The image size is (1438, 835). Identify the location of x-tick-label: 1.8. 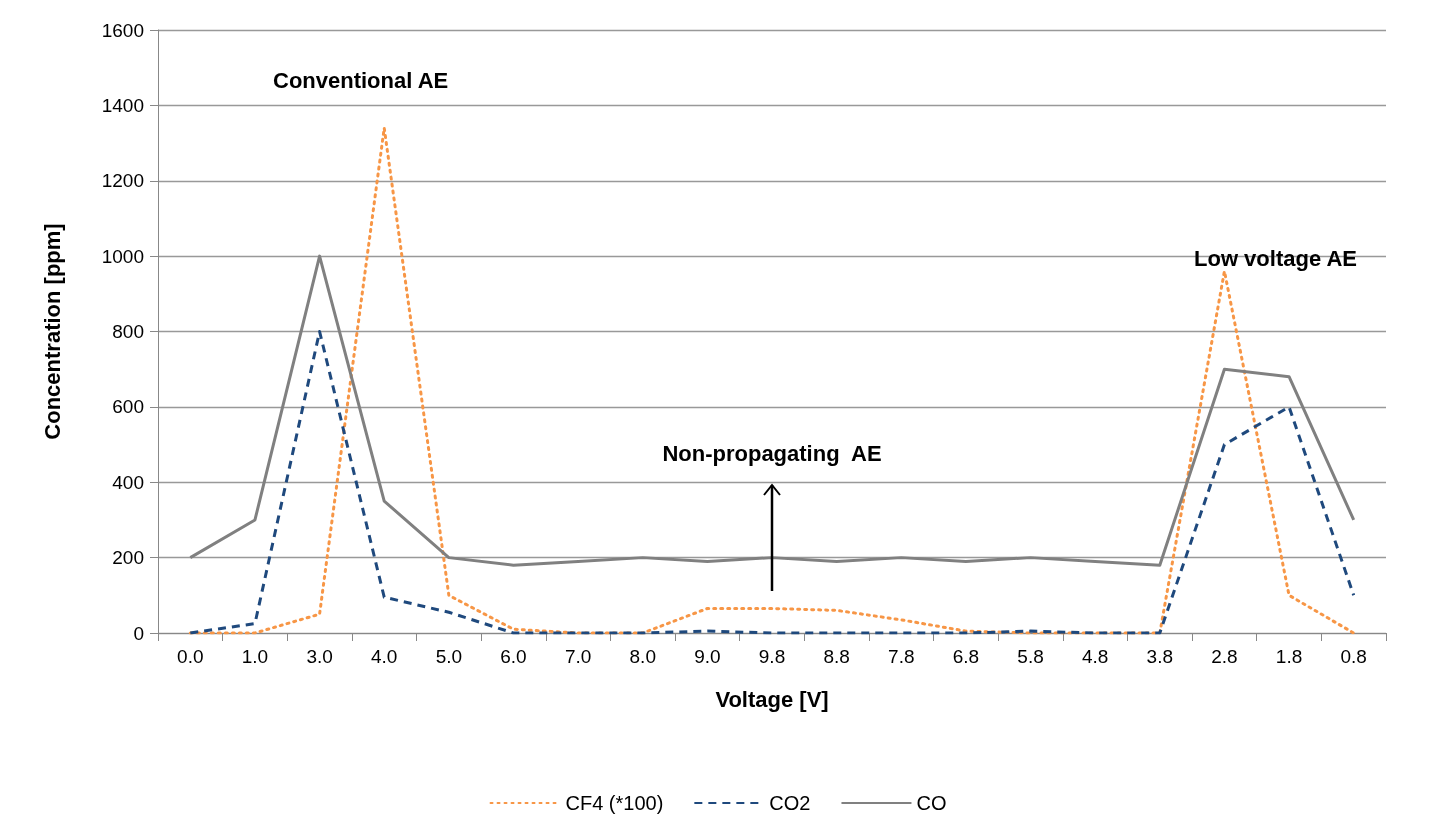
(1289, 656).